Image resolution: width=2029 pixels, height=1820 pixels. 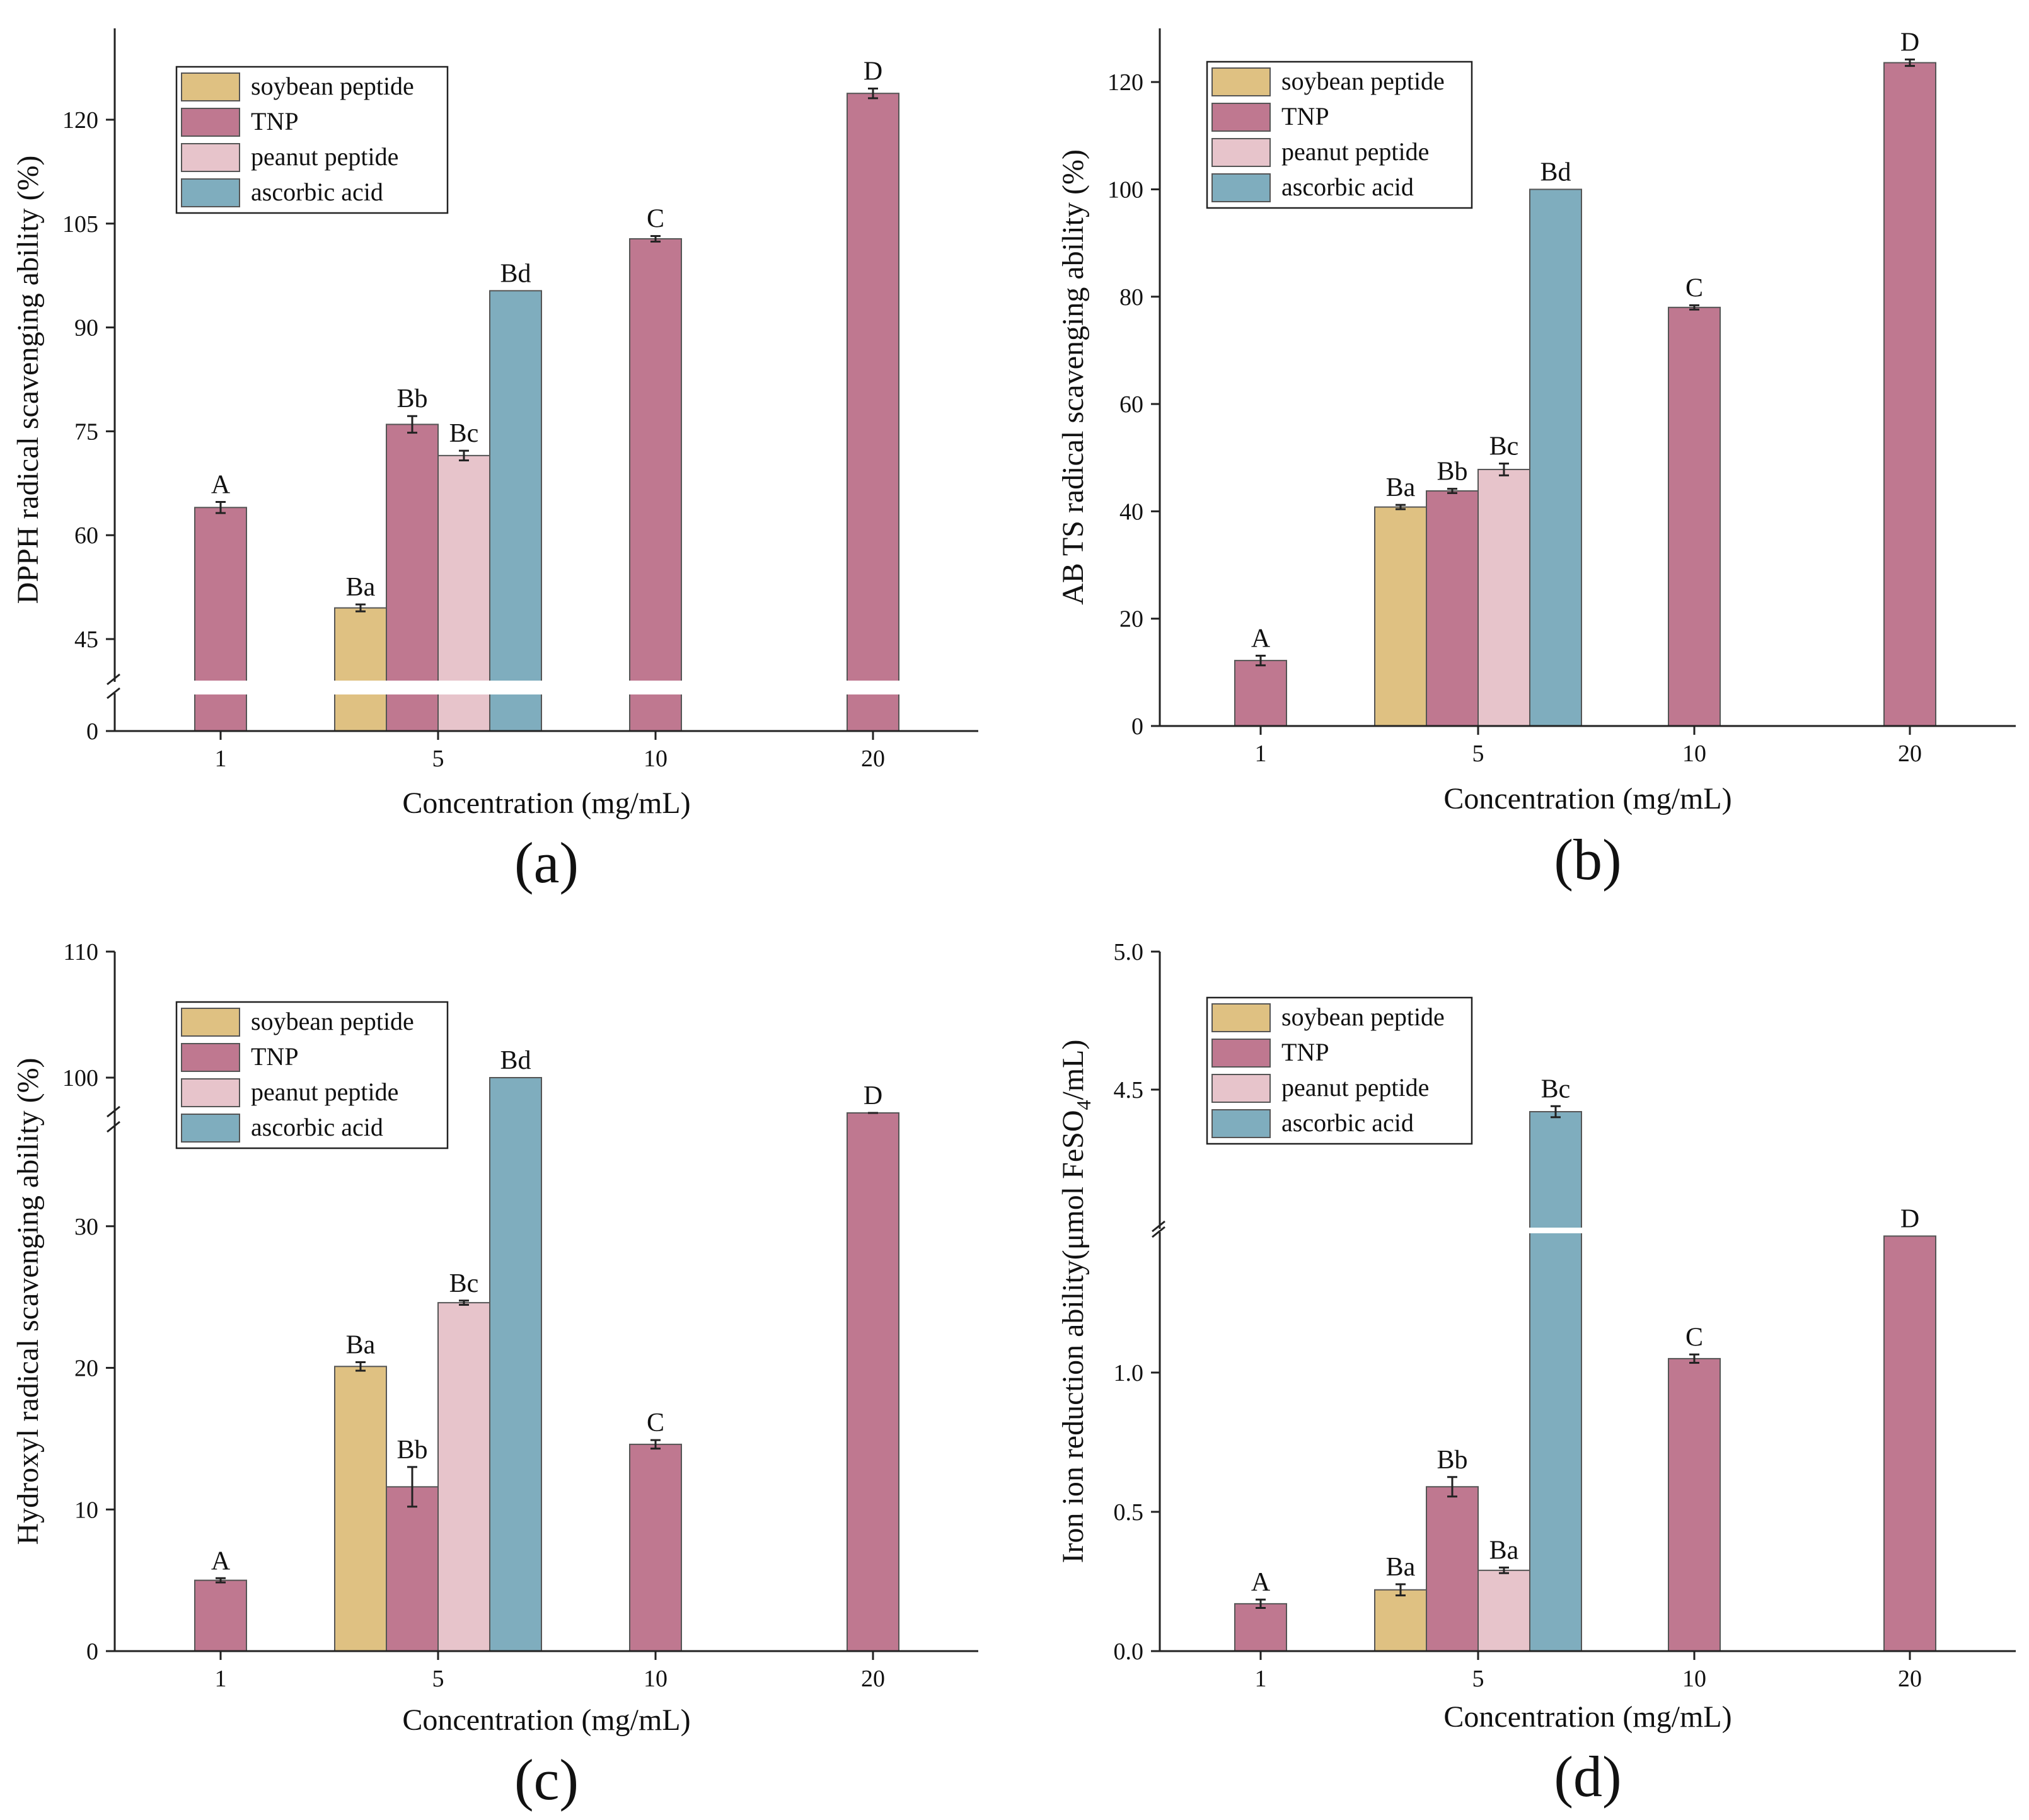 What do you see at coordinates (873, 71) in the screenshot?
I see `significance-label: D` at bounding box center [873, 71].